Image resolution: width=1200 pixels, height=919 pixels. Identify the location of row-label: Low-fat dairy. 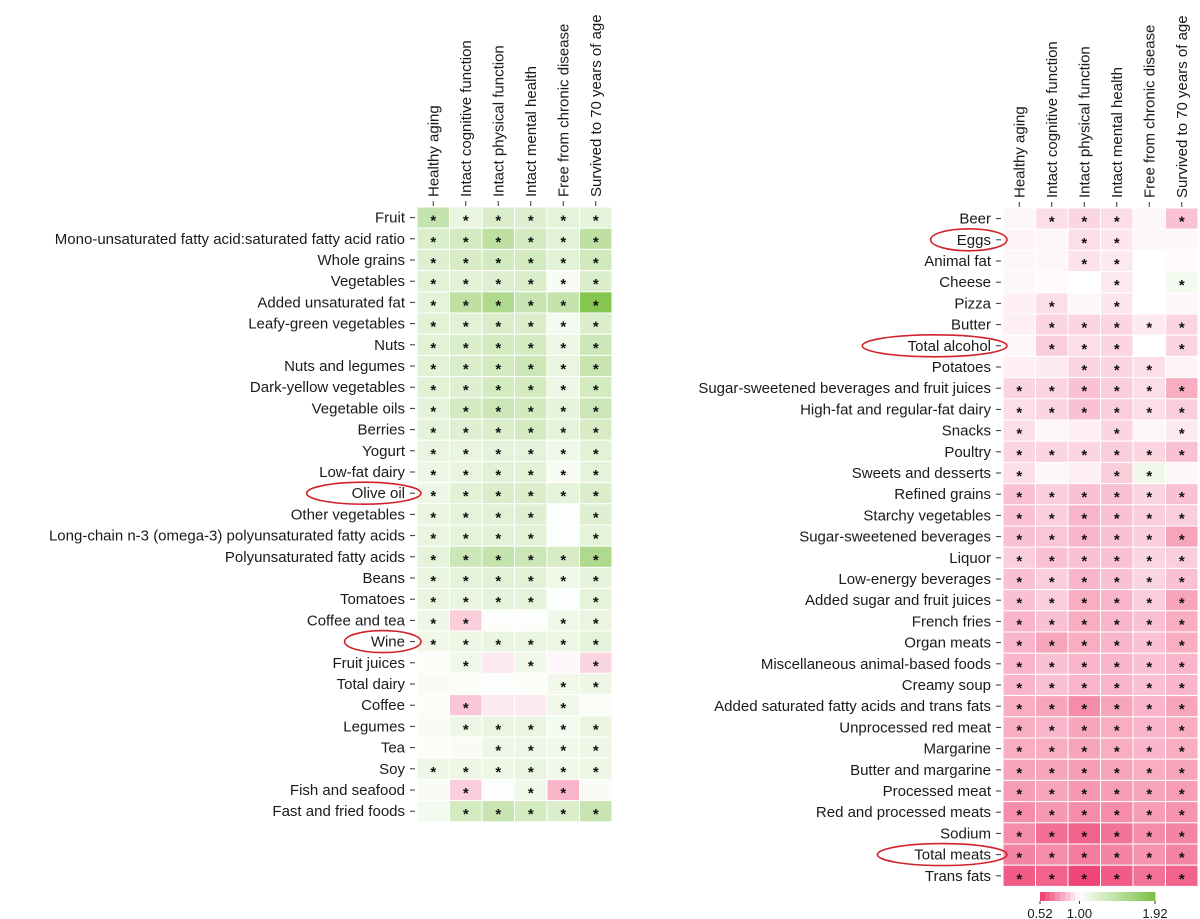
(362, 472).